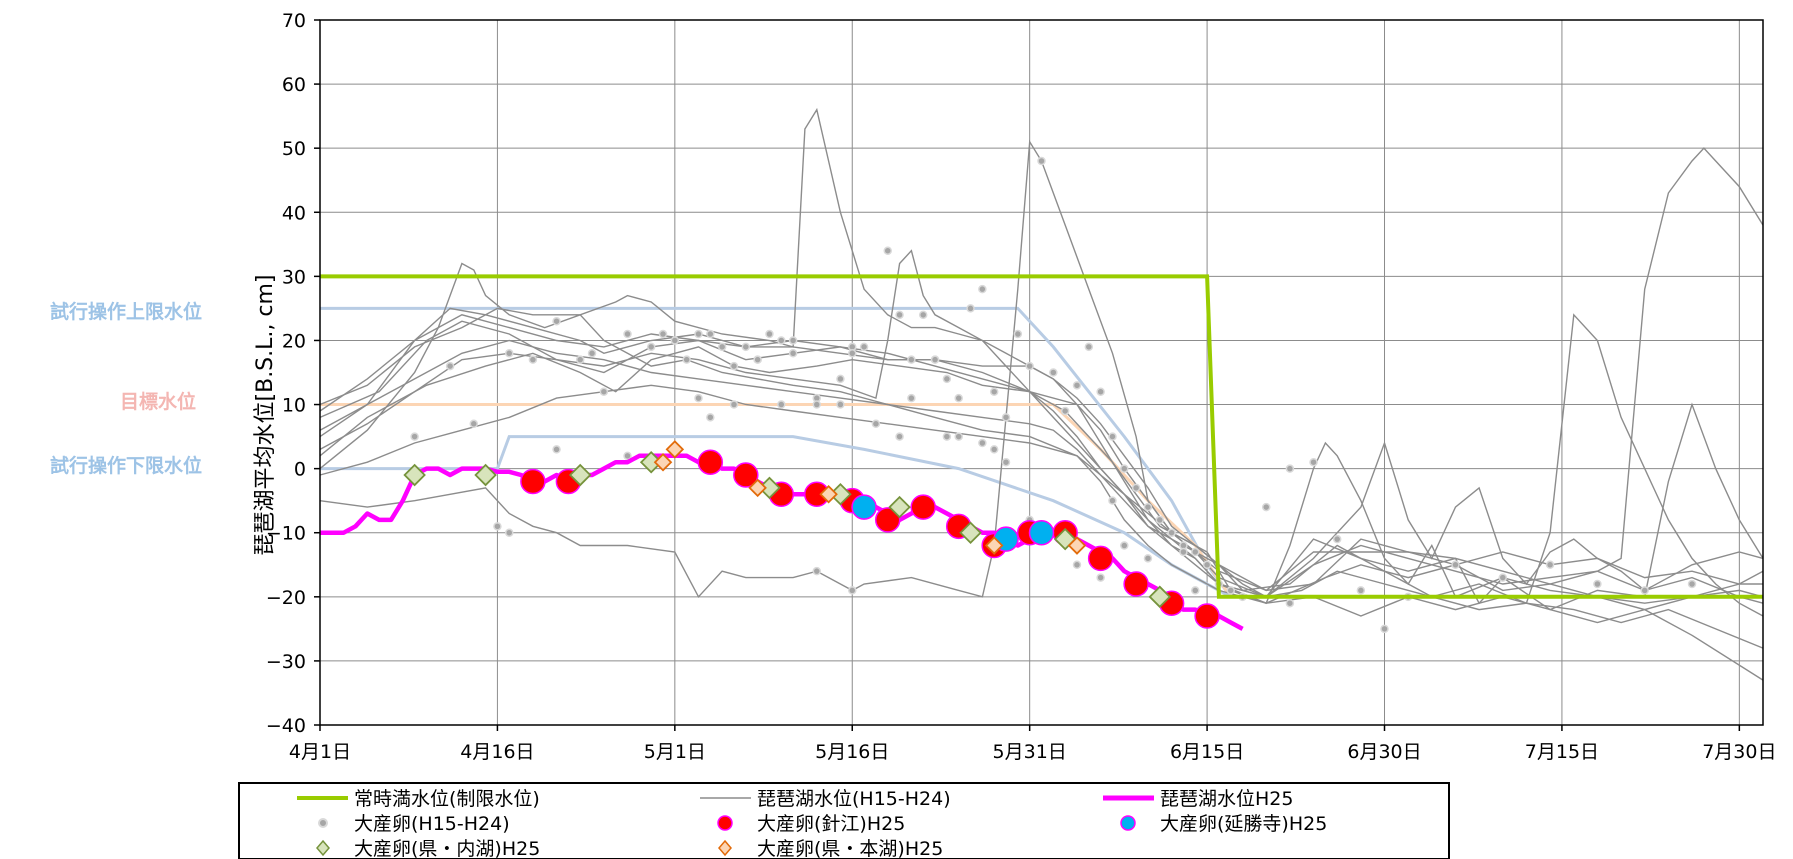  Describe the element at coordinates (854, 799) in the screenshot. I see `legend-history: 琵琶湖水位(H15-H24)` at that location.